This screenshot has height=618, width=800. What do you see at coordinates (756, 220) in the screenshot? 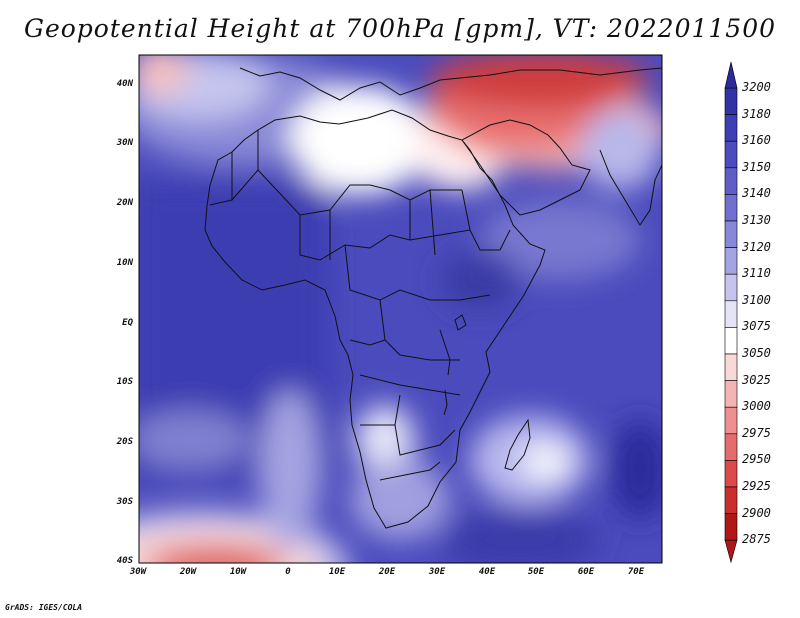
I see `colorbar-level-label: 3130` at bounding box center [756, 220].